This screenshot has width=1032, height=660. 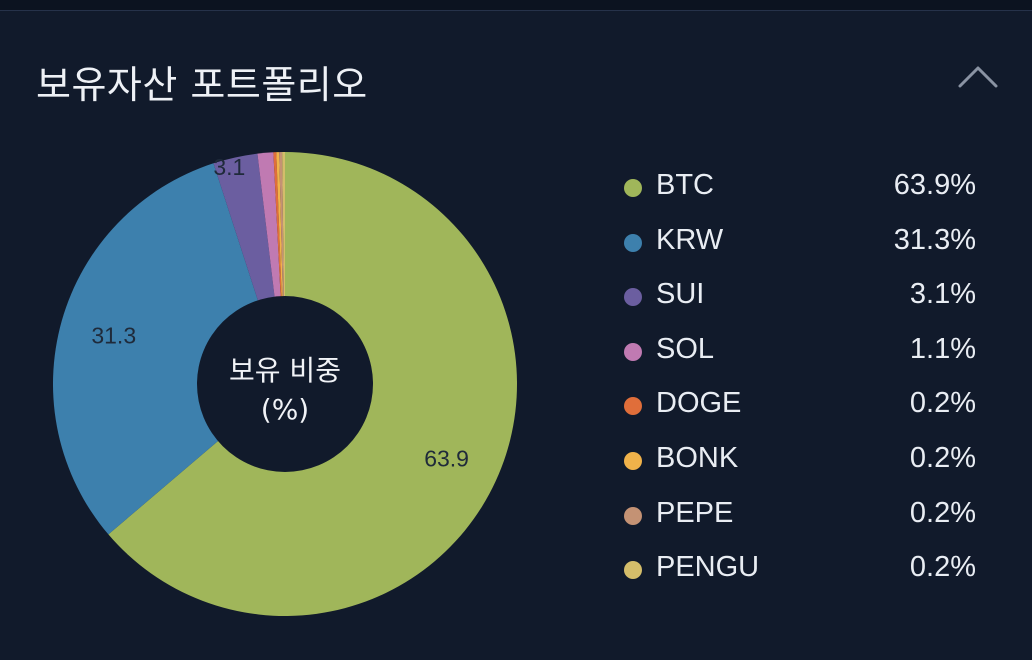 What do you see at coordinates (934, 185) in the screenshot?
I see `legend-percent: 63.9%` at bounding box center [934, 185].